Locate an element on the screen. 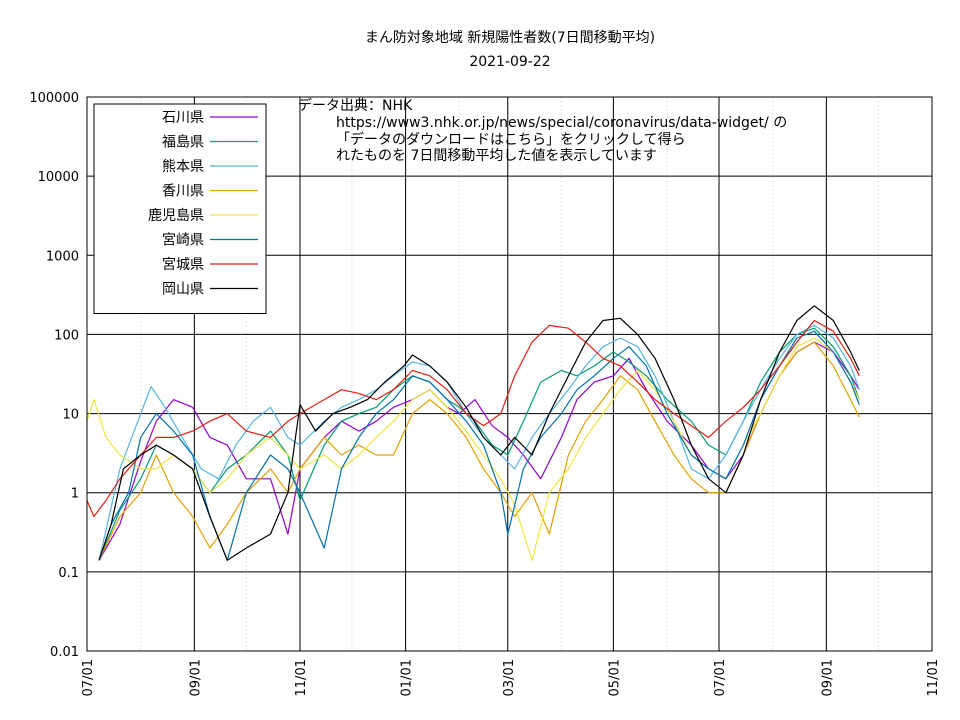 This screenshot has width=960, height=720. legend-box is located at coordinates (180, 208).